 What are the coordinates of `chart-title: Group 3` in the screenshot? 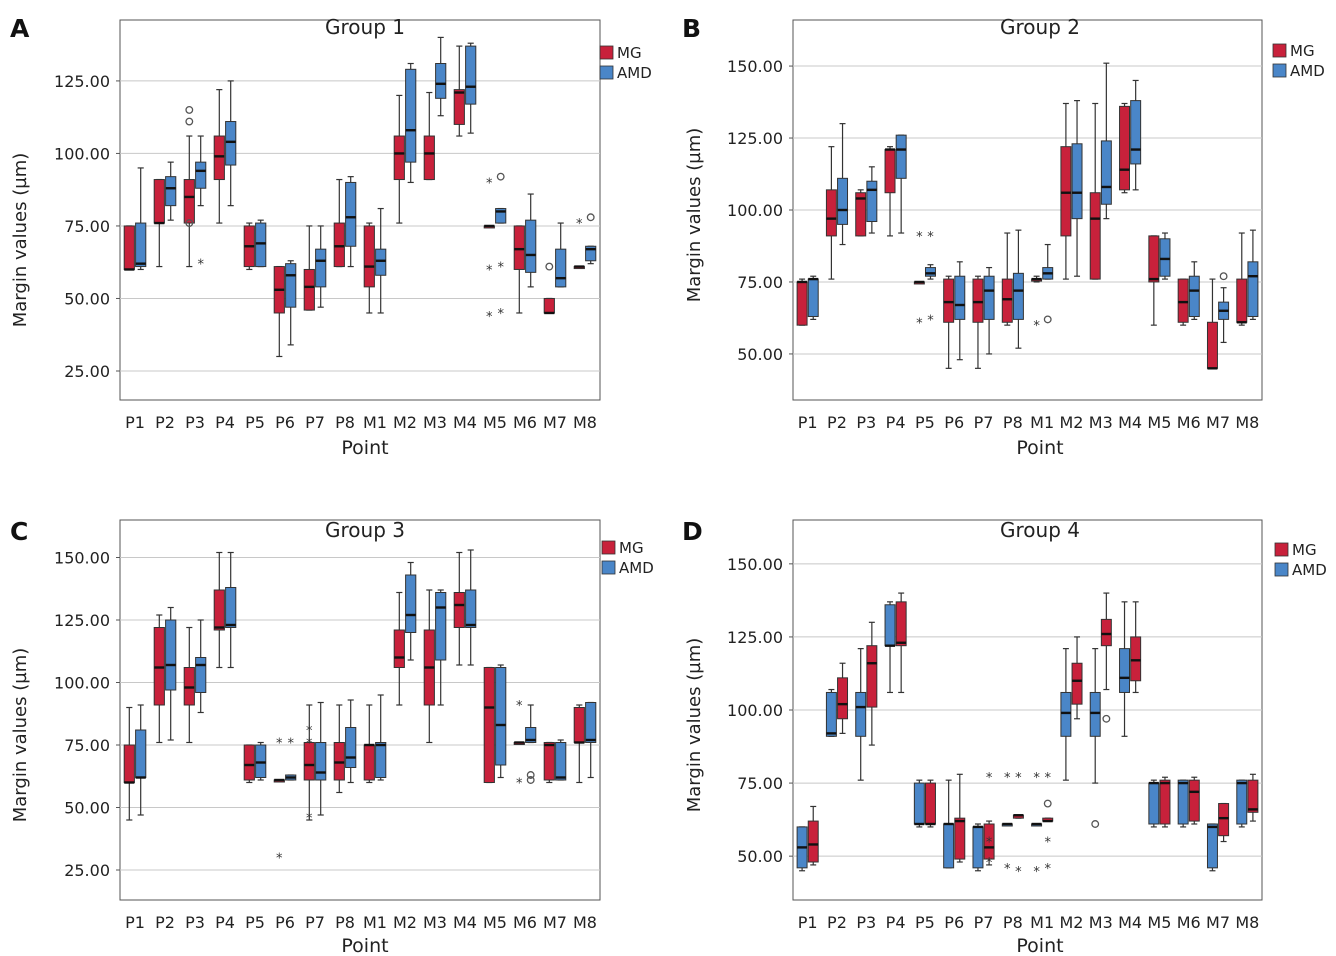 It's located at (365, 530).